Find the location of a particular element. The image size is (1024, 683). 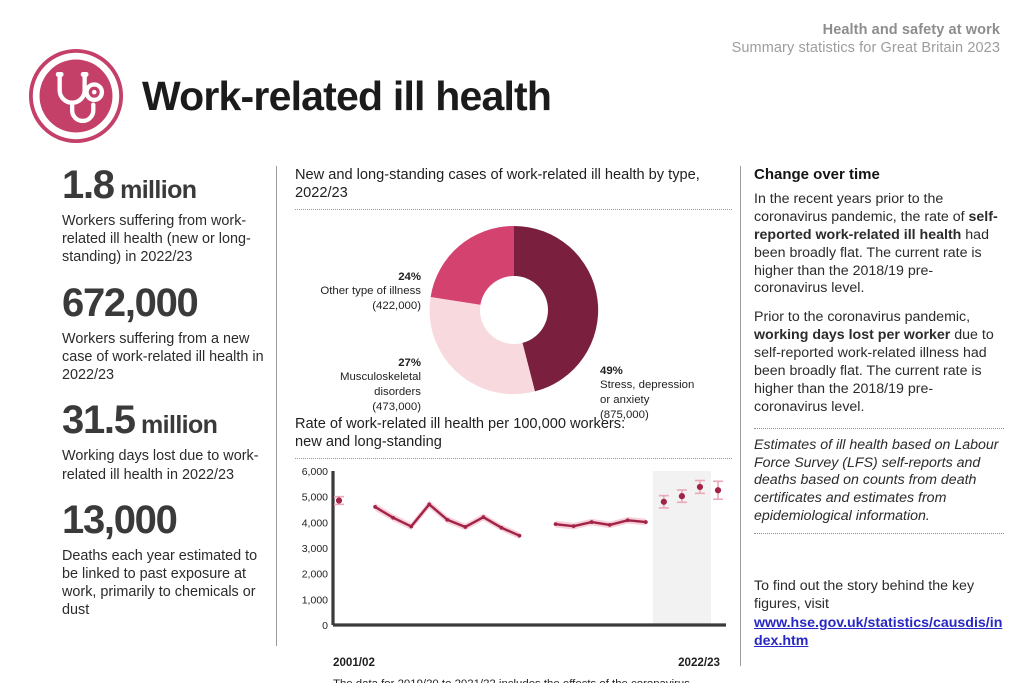

header-title: Health and safety at work is located at coordinates (911, 30).